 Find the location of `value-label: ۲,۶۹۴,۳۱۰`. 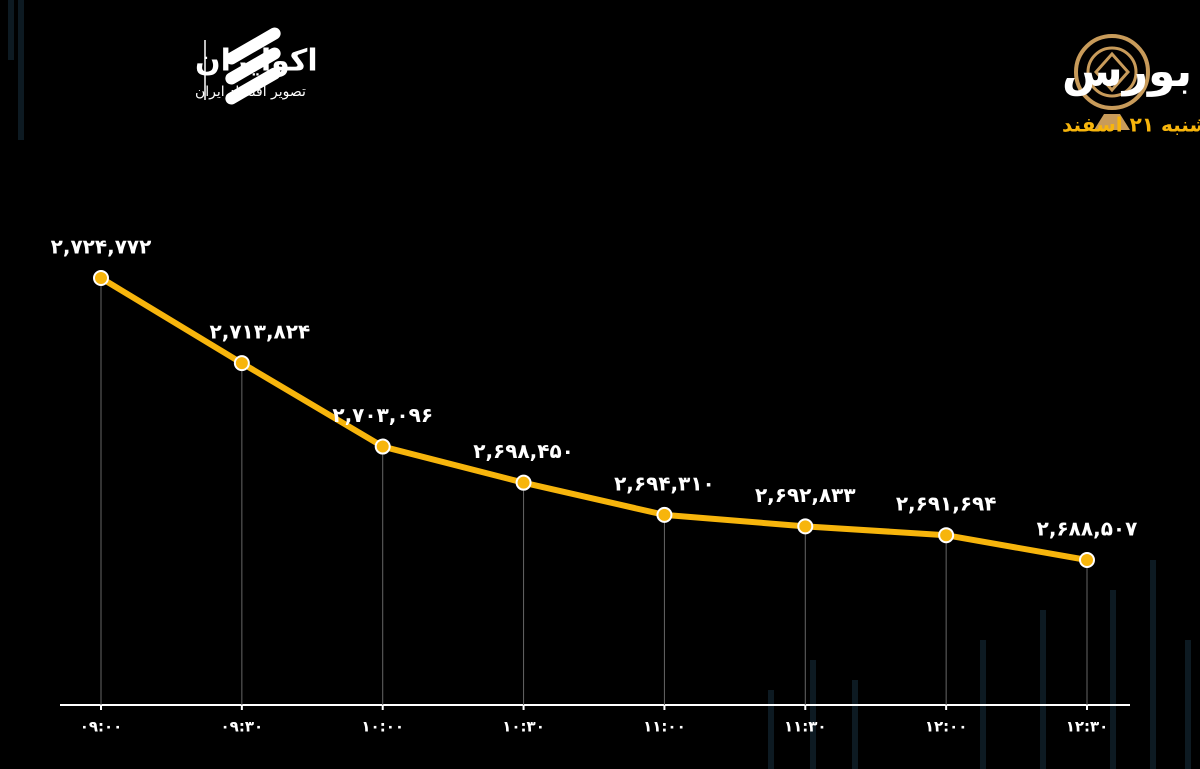

value-label: ۲,۶۹۴,۳۱۰ is located at coordinates (664, 483).